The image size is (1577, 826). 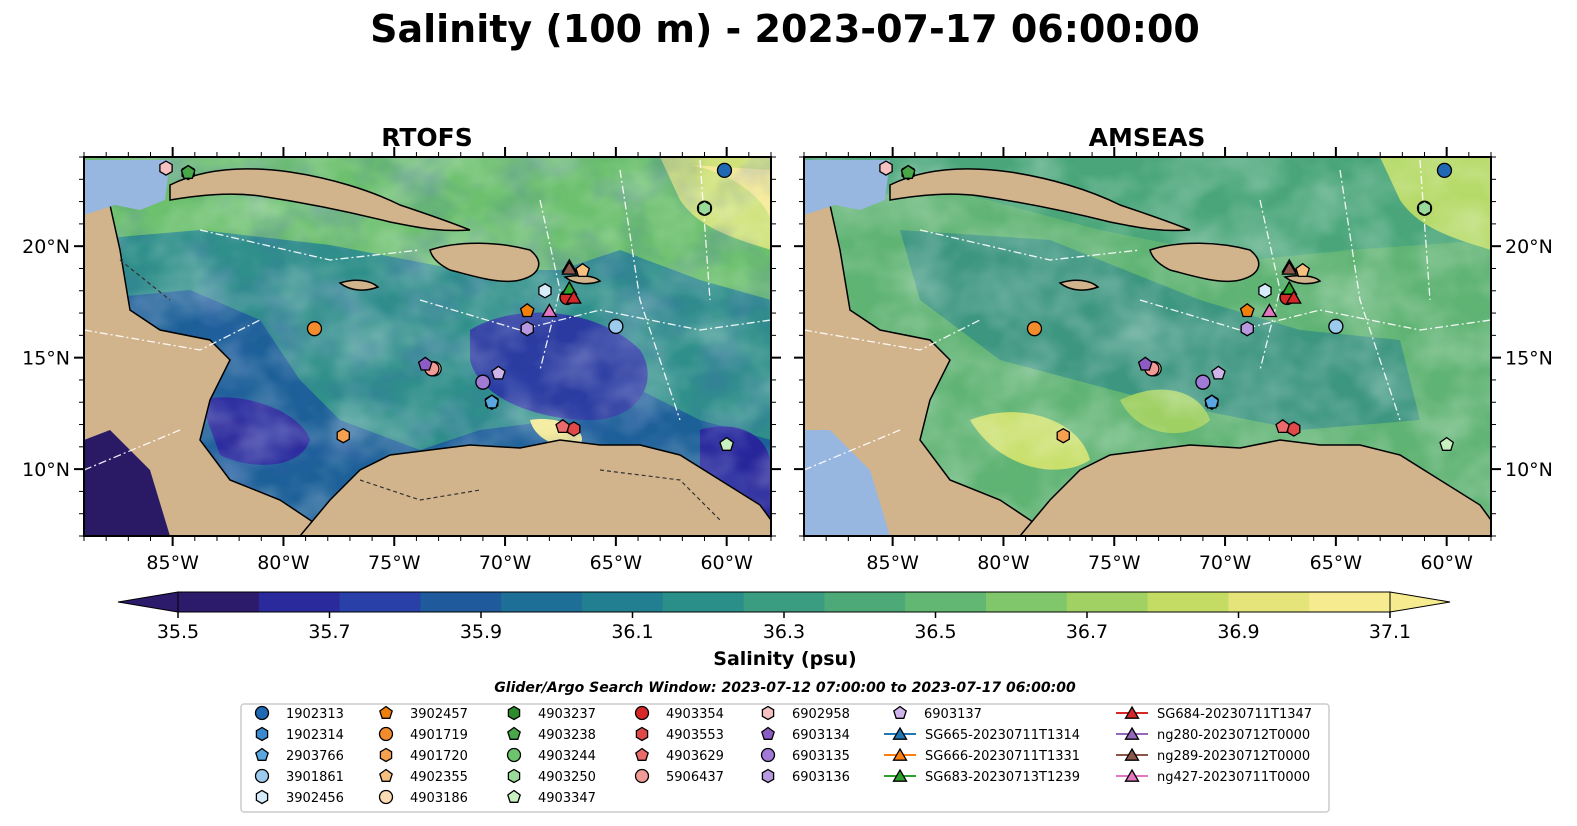 I want to click on legend-label: 1902314, so click(x=315, y=735).